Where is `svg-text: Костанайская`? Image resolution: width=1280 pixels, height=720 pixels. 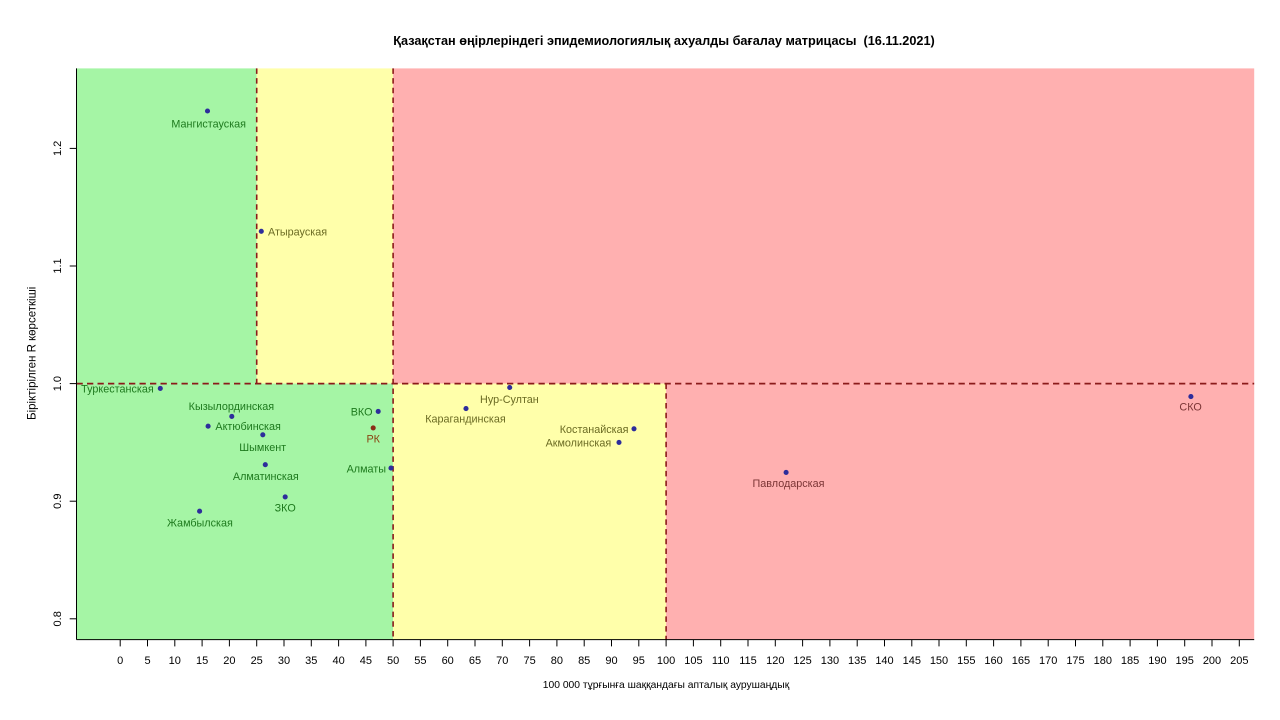
svg-text: Костанайская is located at coordinates (594, 430).